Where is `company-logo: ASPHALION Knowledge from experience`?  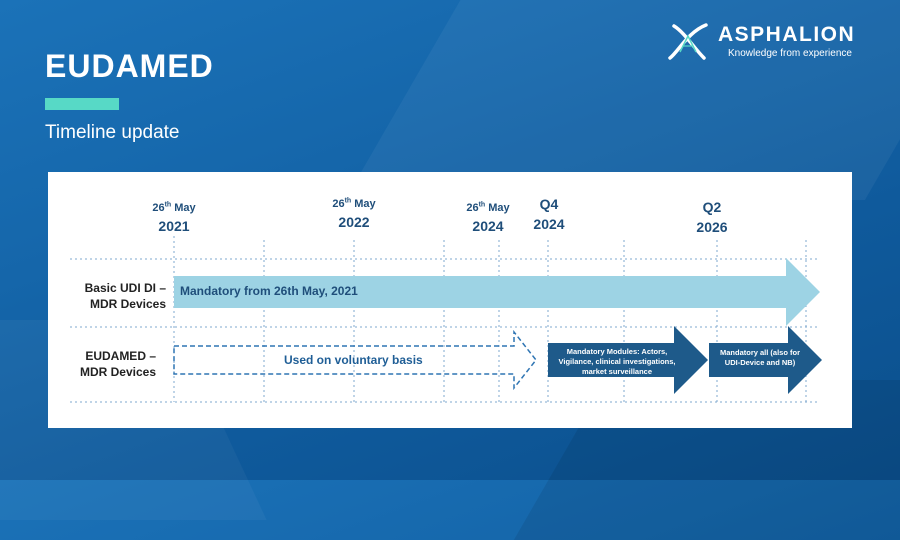
company-logo: ASPHALION Knowledge from experience is located at coordinates (766, 44).